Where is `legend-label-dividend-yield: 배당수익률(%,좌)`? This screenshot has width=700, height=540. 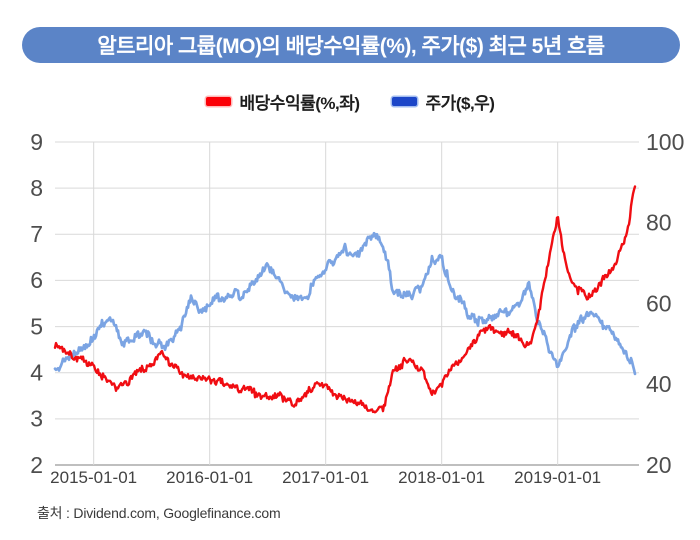 legend-label-dividend-yield: 배당수익률(%,좌) is located at coordinates (300, 103).